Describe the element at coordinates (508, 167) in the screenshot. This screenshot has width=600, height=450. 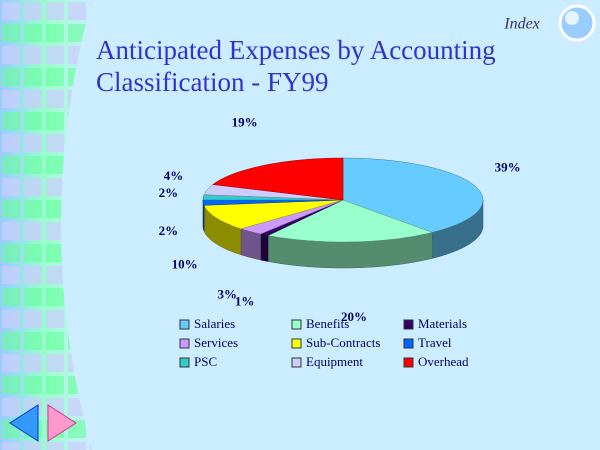
I see `data-label: 39%` at that location.